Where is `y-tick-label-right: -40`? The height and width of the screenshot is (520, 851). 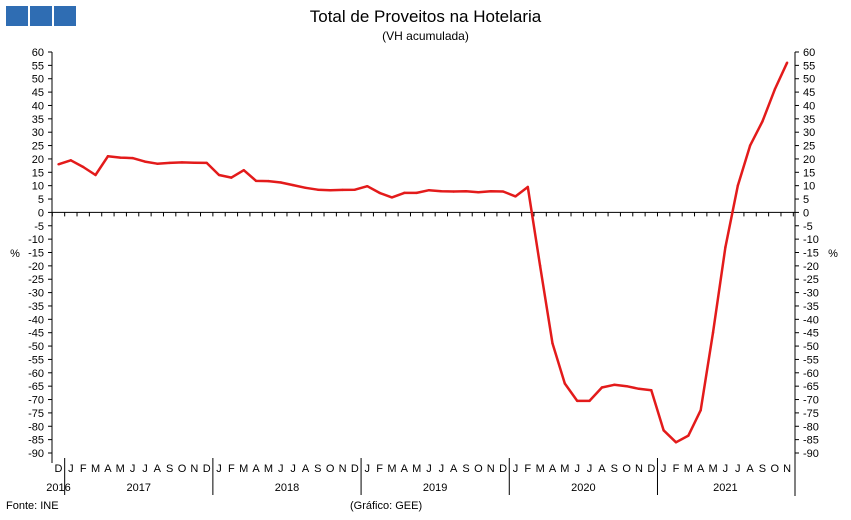
y-tick-label-right: -40 is located at coordinates (811, 320).